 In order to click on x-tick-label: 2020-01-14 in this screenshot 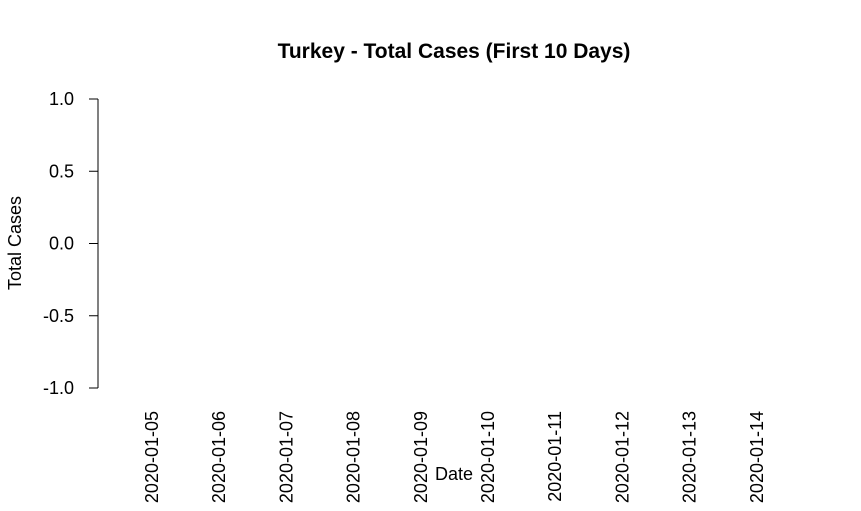, I will do `click(757, 457)`.